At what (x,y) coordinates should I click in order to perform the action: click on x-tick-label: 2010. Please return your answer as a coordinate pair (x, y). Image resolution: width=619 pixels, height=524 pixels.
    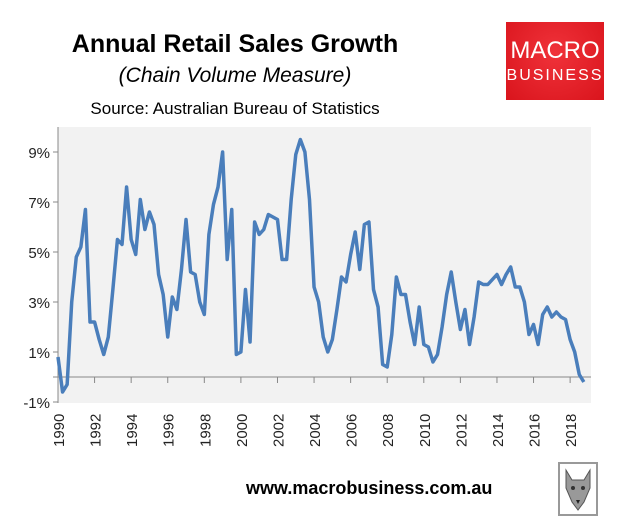
    Looking at the image, I should click on (425, 430).